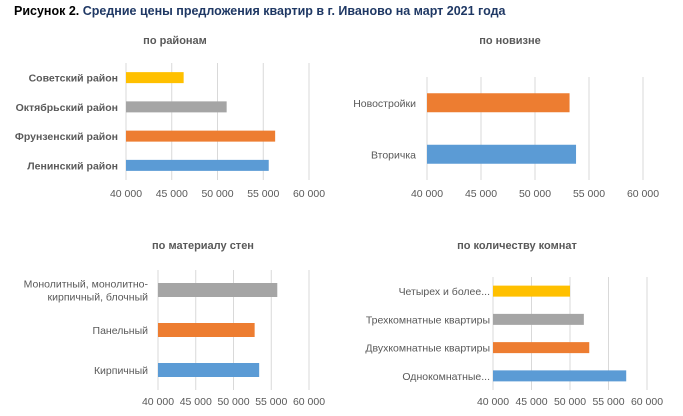 This screenshot has width=683, height=416. Describe the element at coordinates (86, 285) in the screenshot. I see `category-label: Монолитный, монолитно-` at that location.